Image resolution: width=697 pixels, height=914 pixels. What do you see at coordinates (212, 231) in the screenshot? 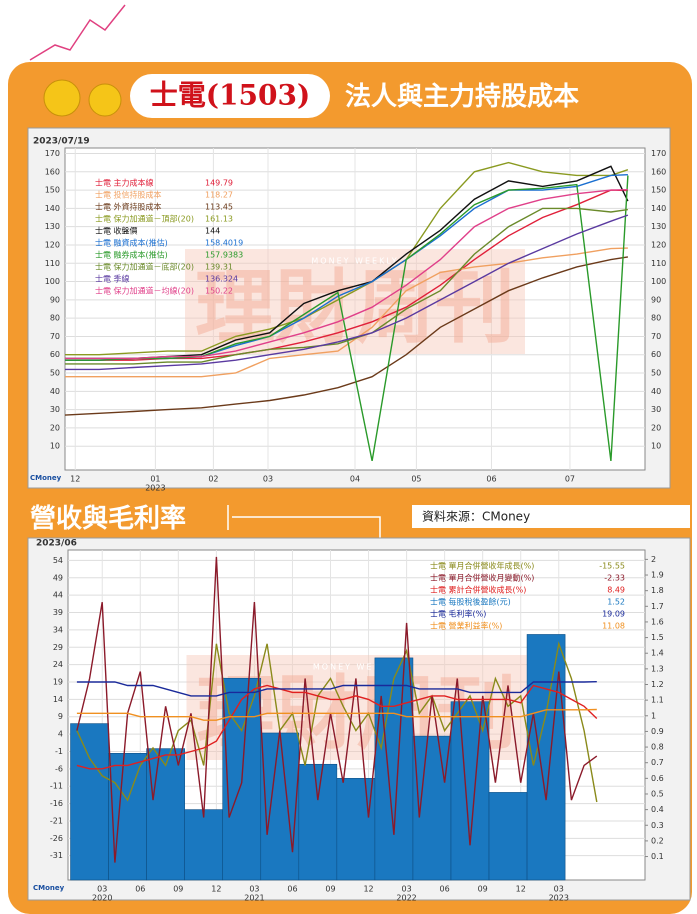
I see `legend-value: 144` at bounding box center [212, 231].